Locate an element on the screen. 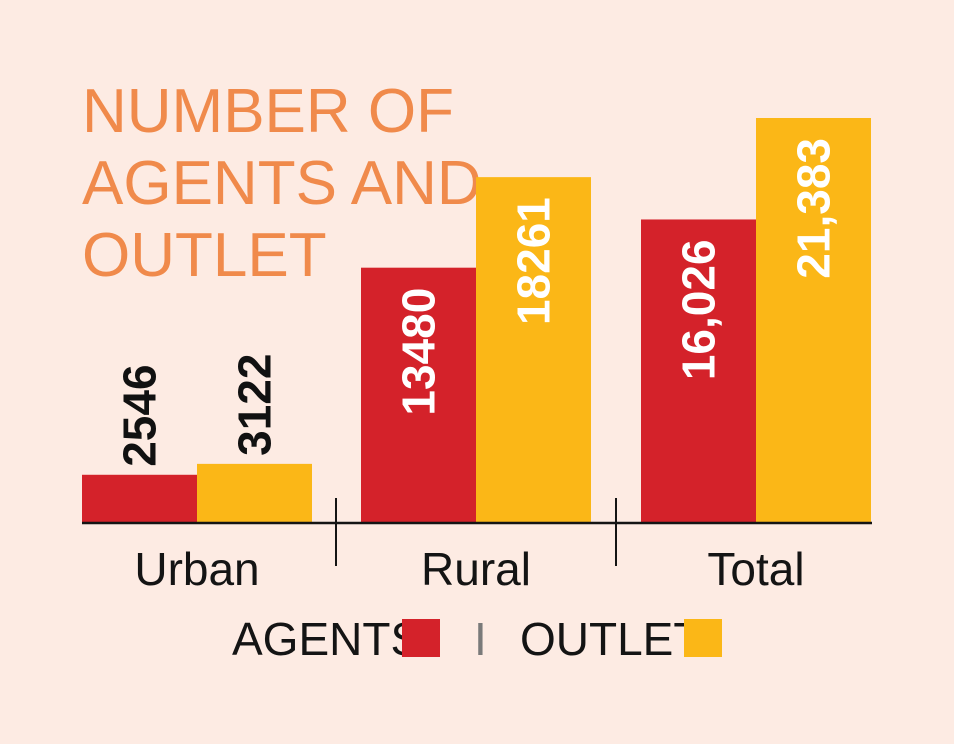 The width and height of the screenshot is (954, 744). legend-label-agents: AGENTS is located at coordinates (326, 639).